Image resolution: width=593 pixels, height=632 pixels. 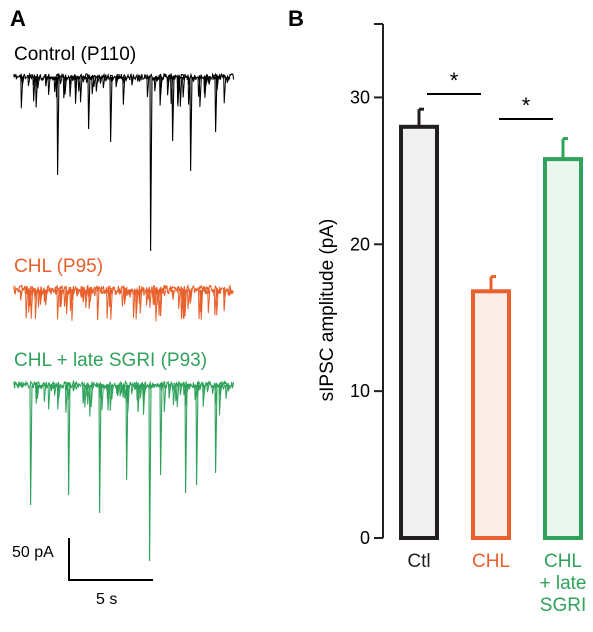 What do you see at coordinates (296, 18) in the screenshot?
I see `panel-b-letter: B` at bounding box center [296, 18].